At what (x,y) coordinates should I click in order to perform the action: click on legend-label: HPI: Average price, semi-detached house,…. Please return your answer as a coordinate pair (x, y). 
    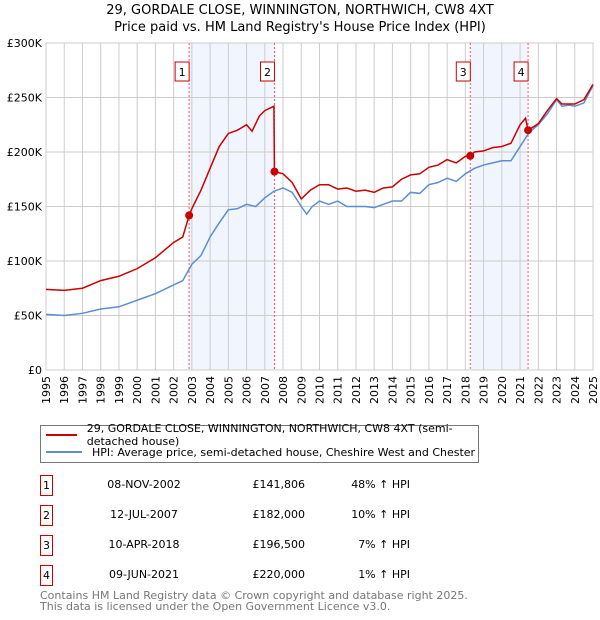
    Looking at the image, I should click on (284, 452).